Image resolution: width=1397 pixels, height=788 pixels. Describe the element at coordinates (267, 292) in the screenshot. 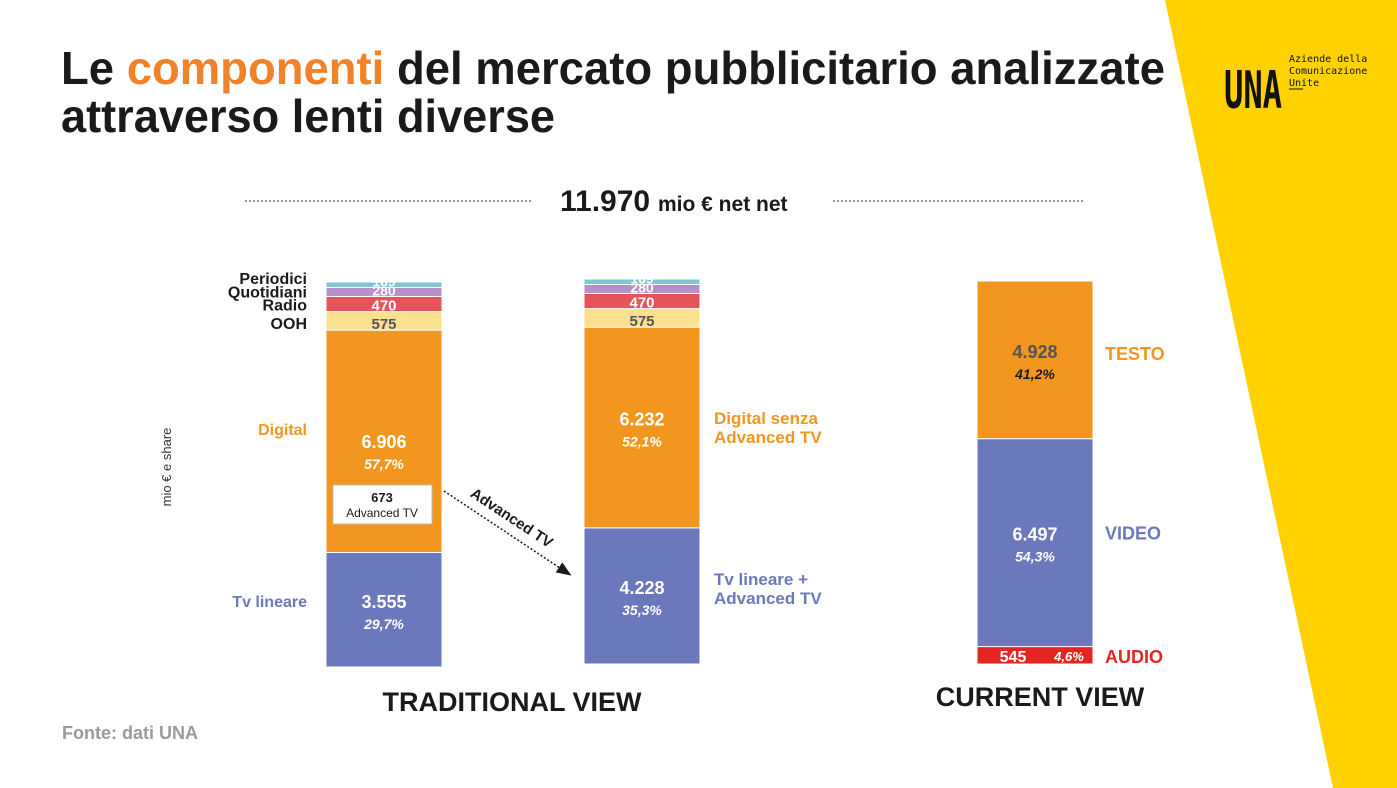

I see `bar1-quotidiani-label: Quotidiani` at that location.